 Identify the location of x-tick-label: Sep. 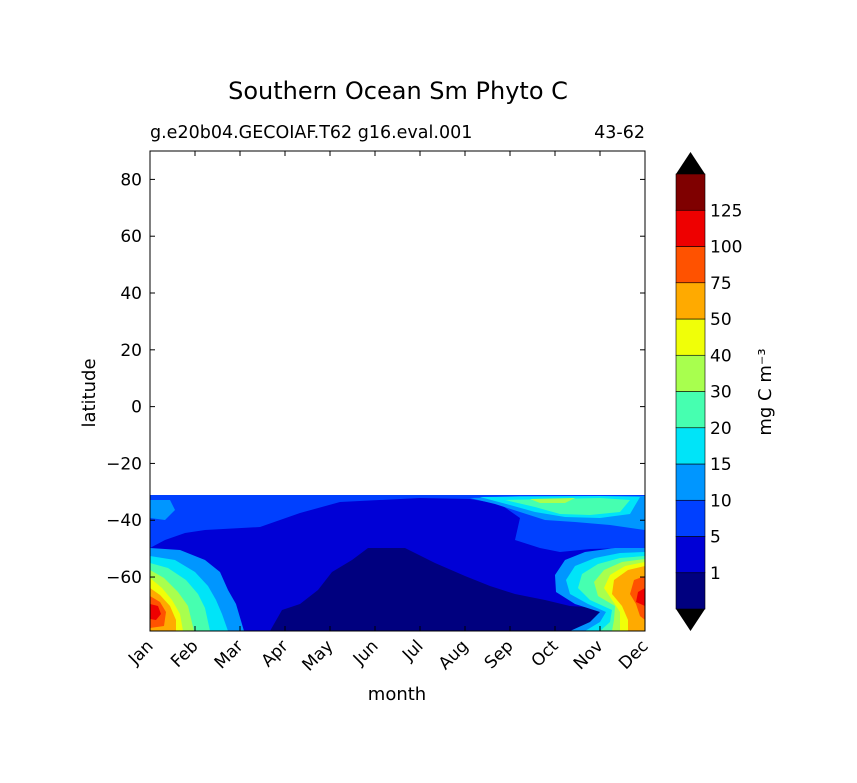
(499, 654).